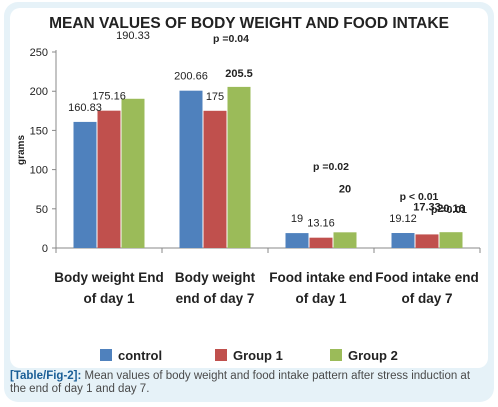 The height and width of the screenshot is (407, 498). What do you see at coordinates (109, 277) in the screenshot?
I see `x-tick-label: Body weight End` at bounding box center [109, 277].